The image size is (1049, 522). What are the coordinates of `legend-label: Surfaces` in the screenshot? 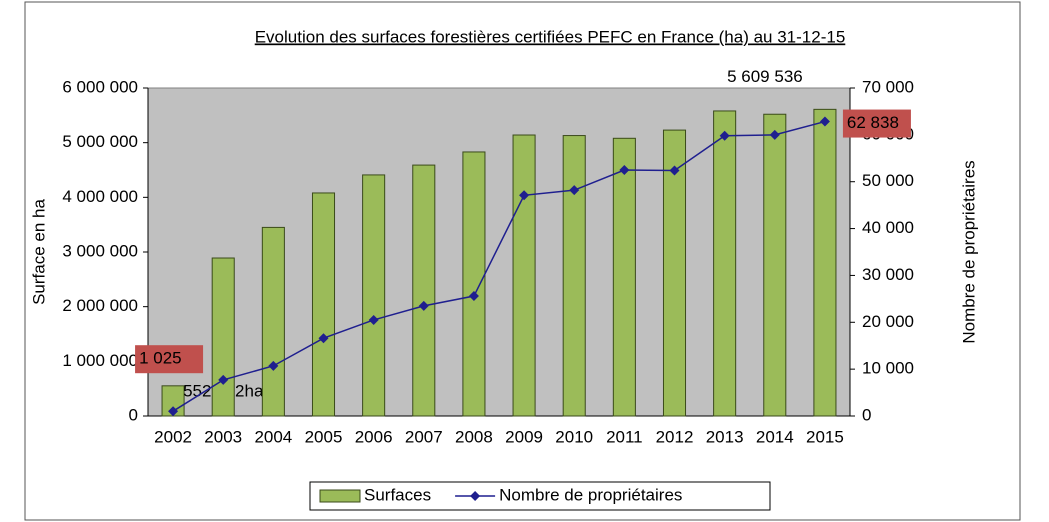 It's located at (397, 494).